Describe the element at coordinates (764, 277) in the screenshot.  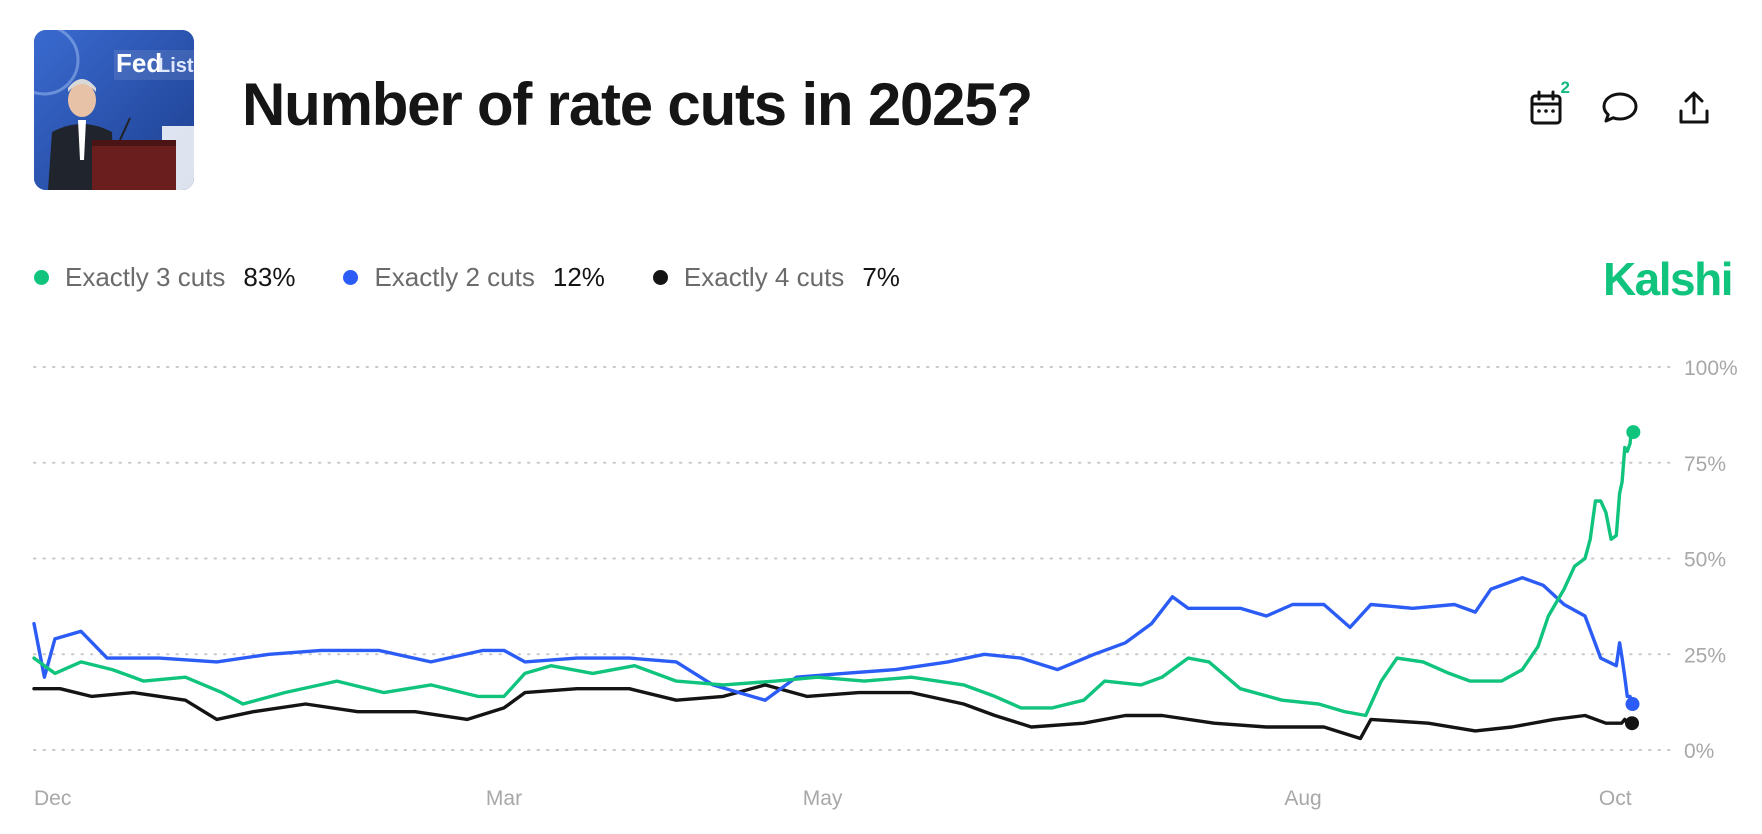
I see `legend-label: Exactly 4 cuts` at that location.